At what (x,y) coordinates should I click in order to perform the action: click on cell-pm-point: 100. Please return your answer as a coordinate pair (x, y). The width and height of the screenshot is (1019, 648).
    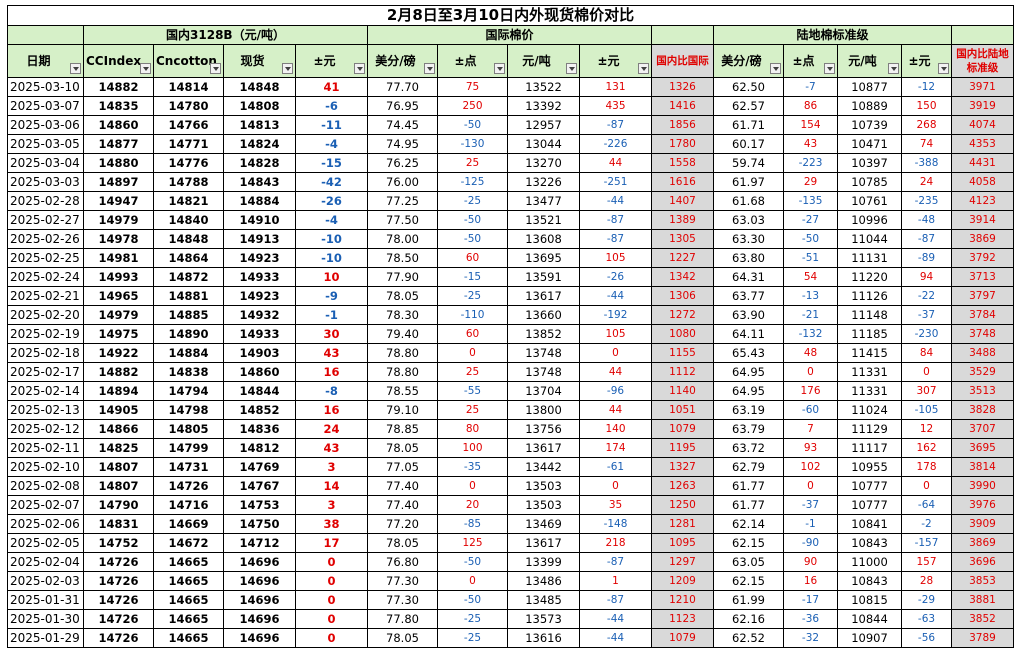
    Looking at the image, I should click on (472, 448).